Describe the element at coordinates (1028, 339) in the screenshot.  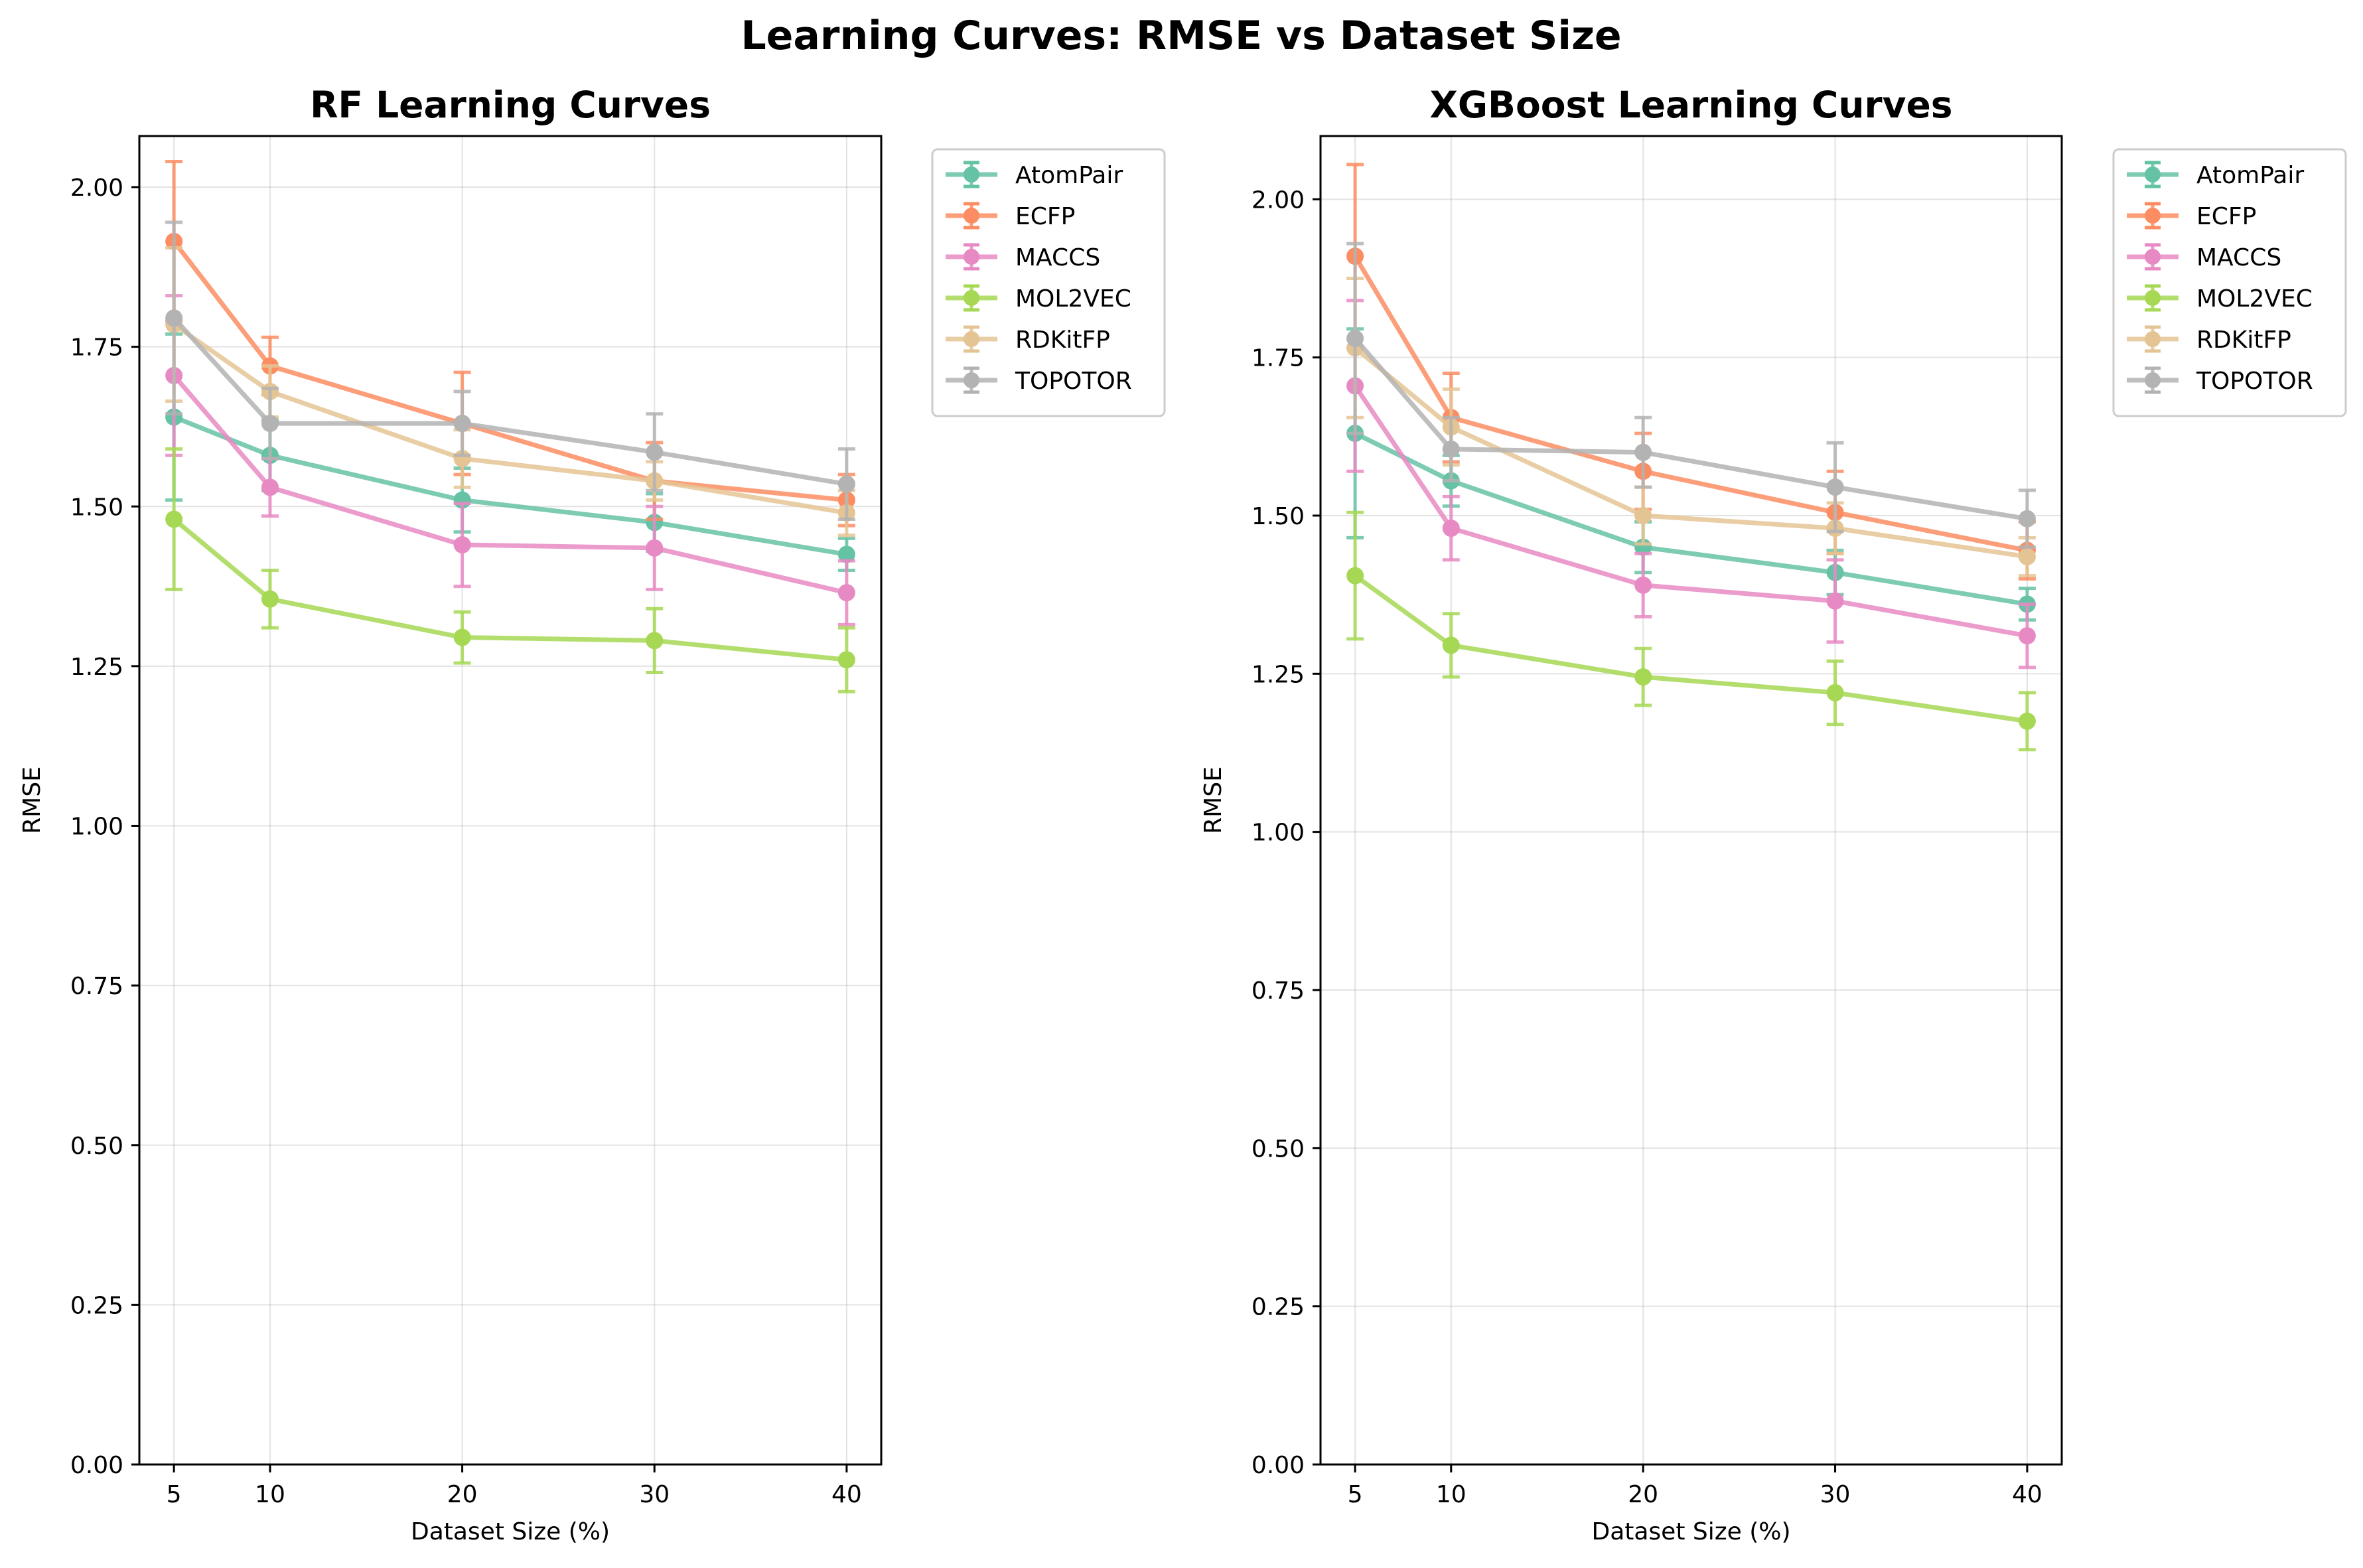
I see `legend-item-rdkitfp: RDKitFP` at that location.